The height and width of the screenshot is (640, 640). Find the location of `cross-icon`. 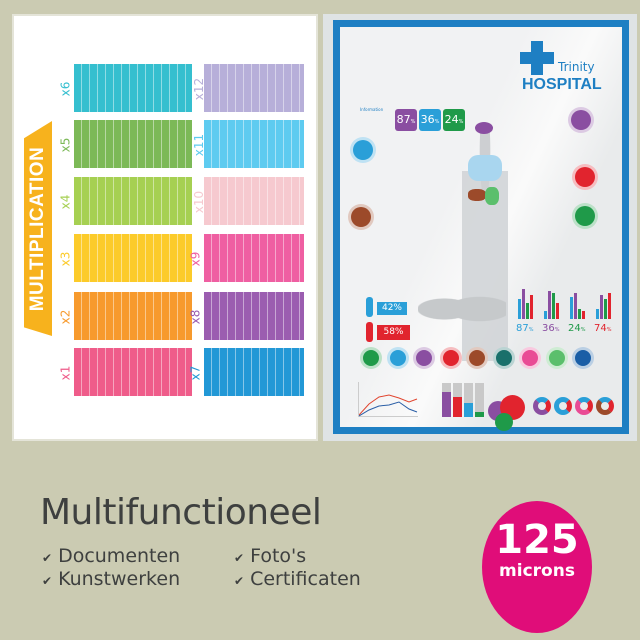

cross-icon is located at coordinates (537, 58).